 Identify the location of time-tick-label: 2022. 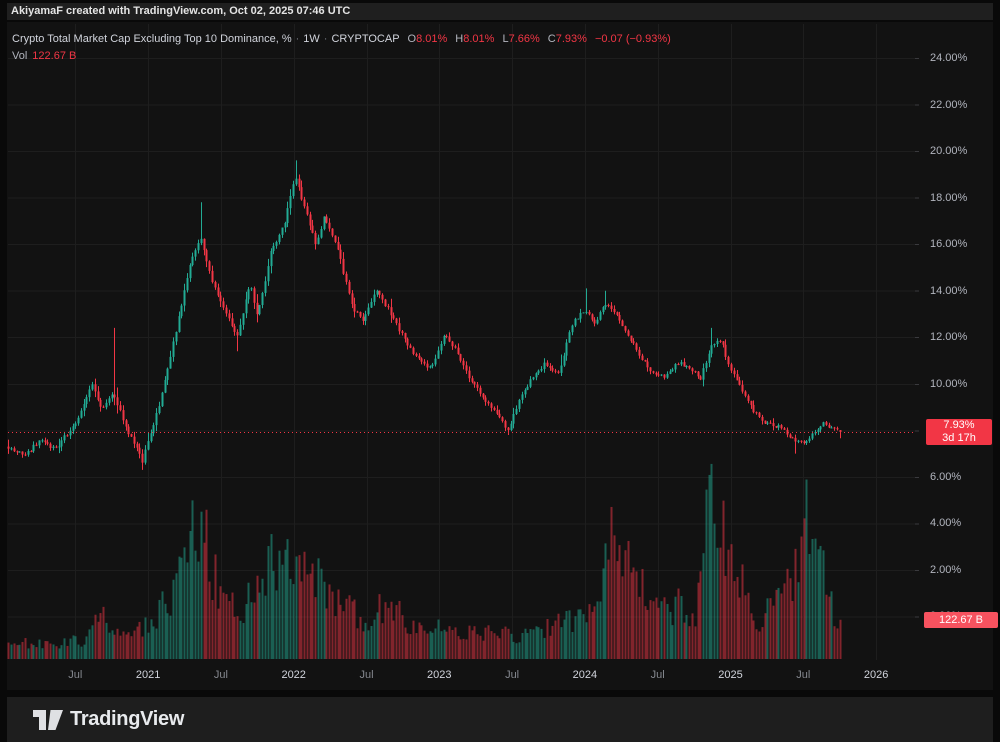
(293, 675).